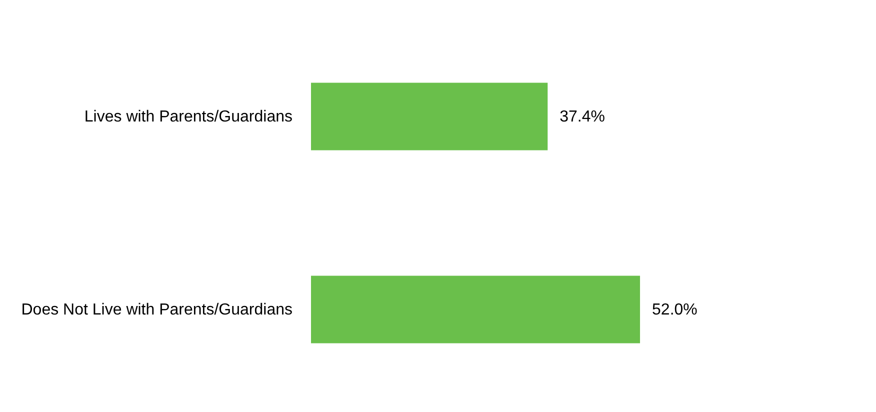  I want to click on y-tick-label: Lives with Parents/Guardians, so click(188, 117).